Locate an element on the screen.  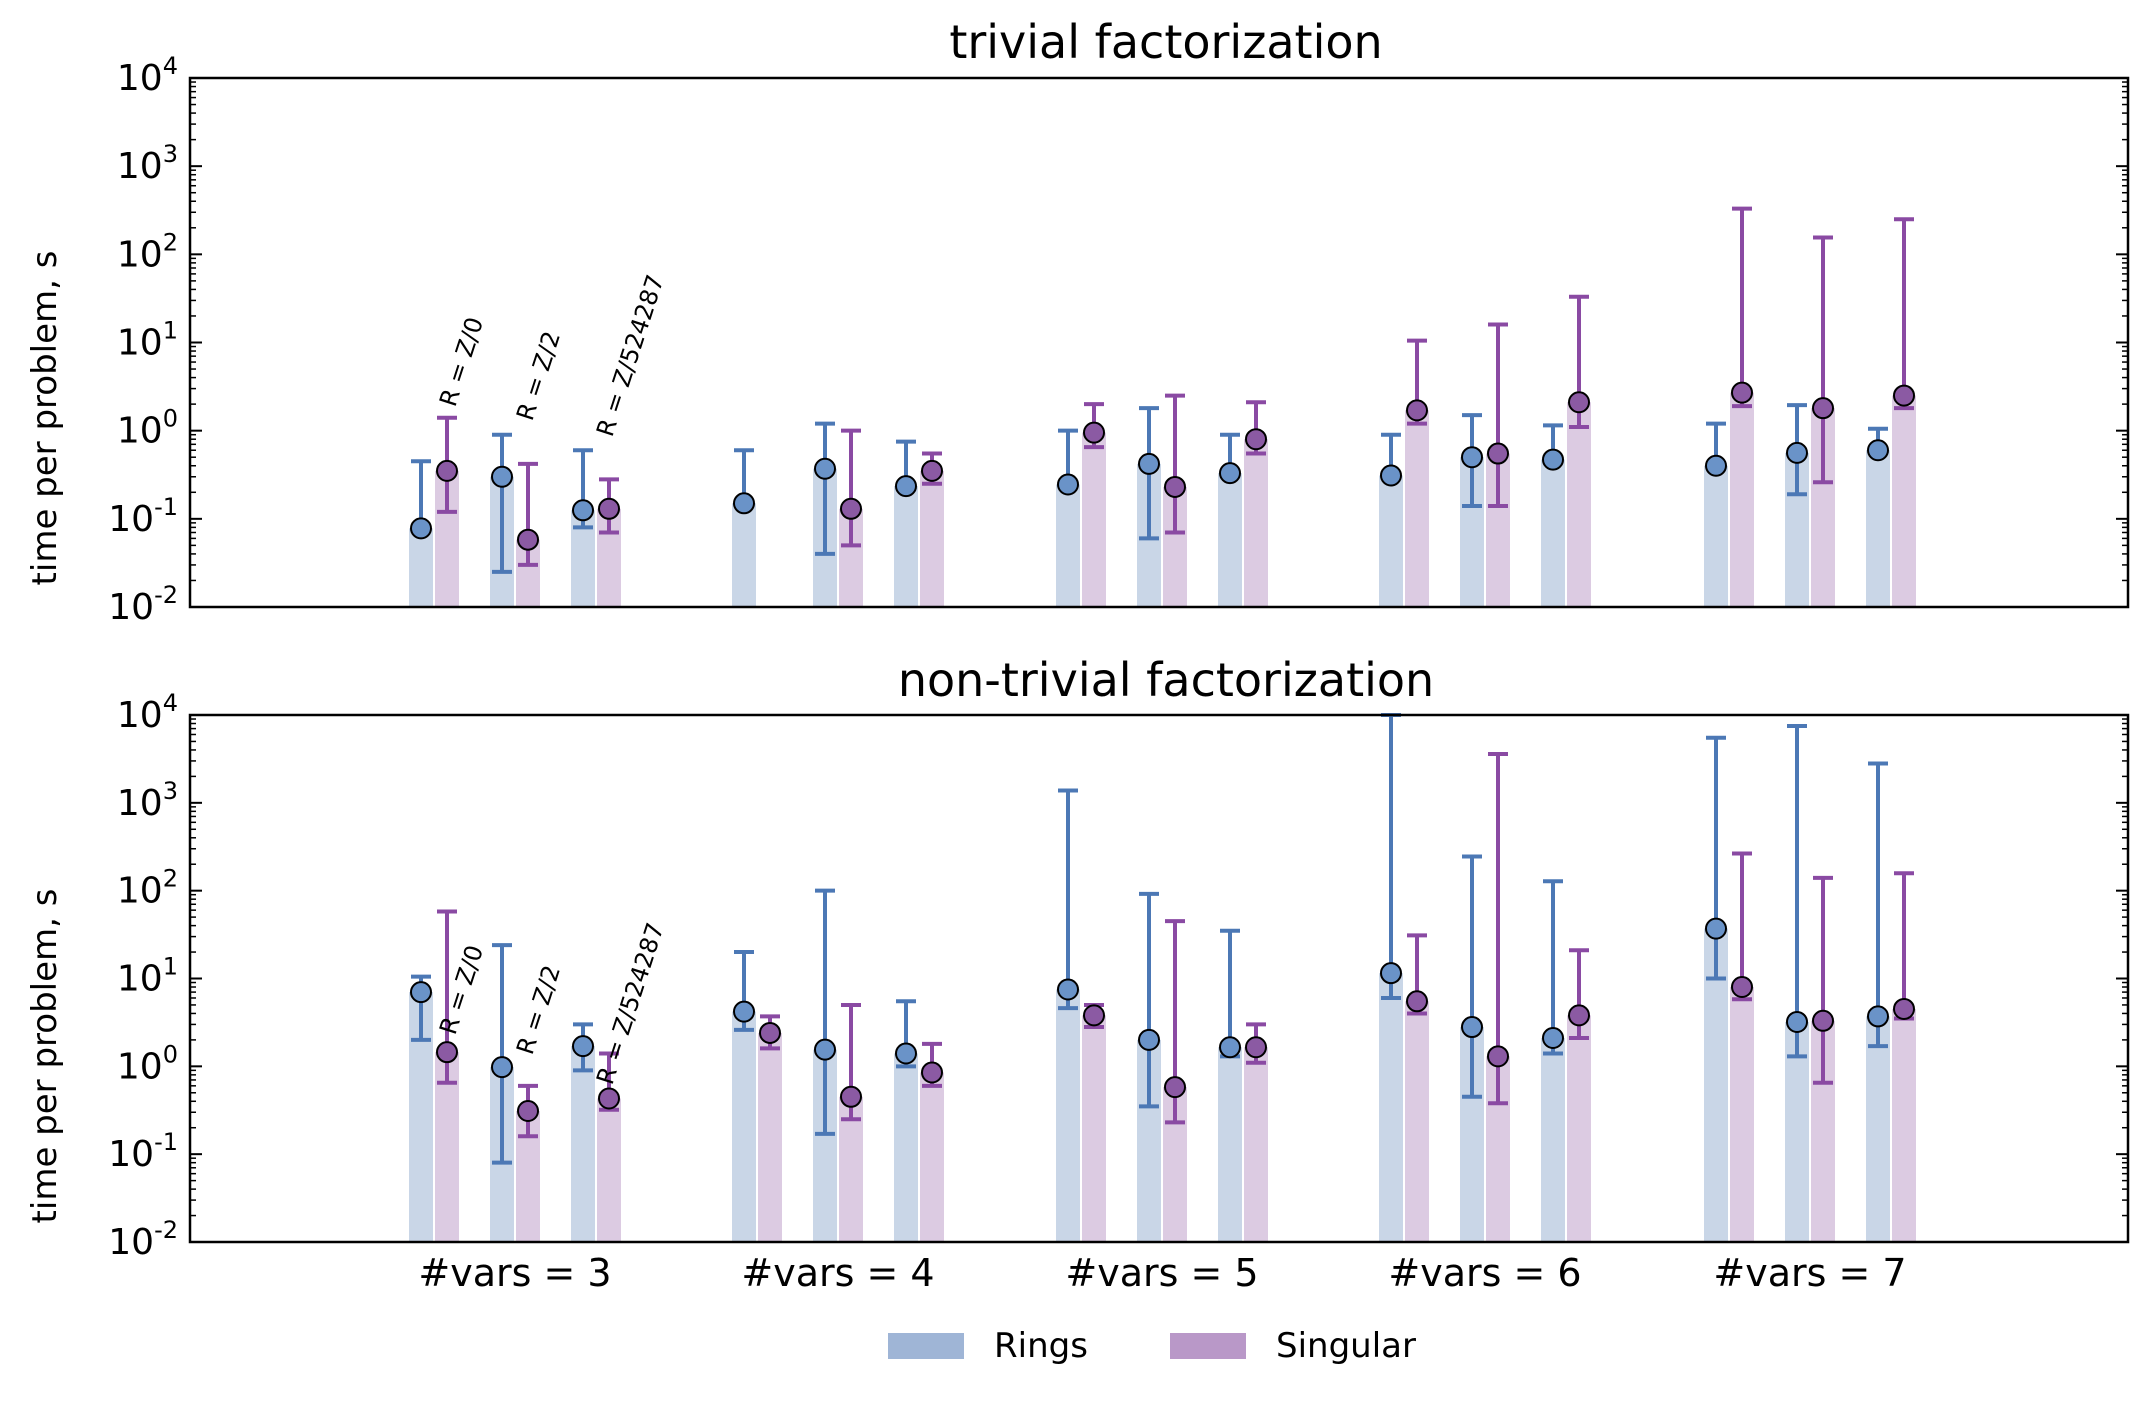
y-axis-label-non-trivial: time per problem, s is located at coordinates (45, 1056).